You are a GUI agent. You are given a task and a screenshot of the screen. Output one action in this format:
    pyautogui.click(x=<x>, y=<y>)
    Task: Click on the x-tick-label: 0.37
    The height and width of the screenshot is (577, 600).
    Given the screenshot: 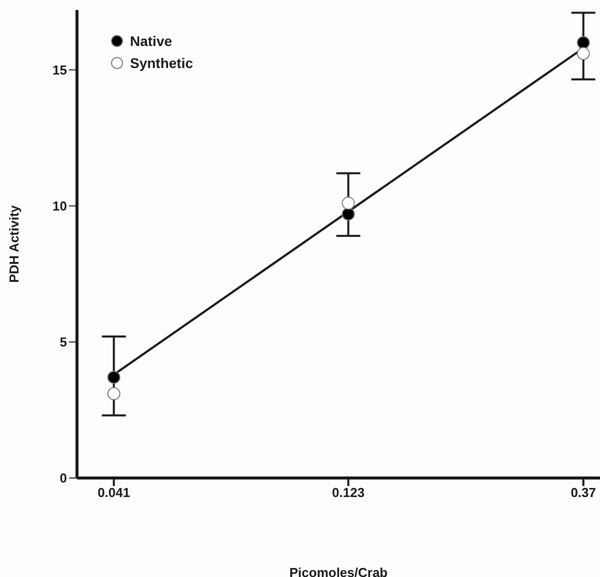 What is the action you would take?
    pyautogui.click(x=583, y=492)
    